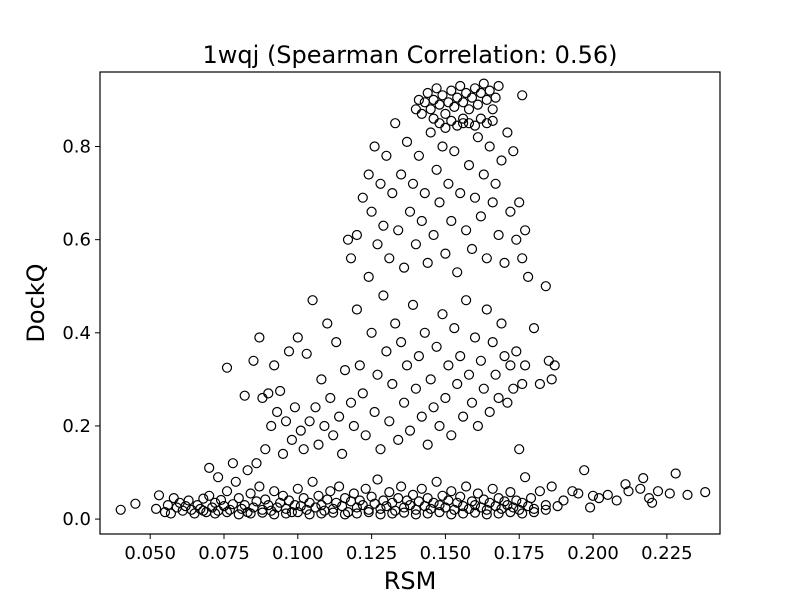  I want to click on x-tick-label: 0.125, so click(372, 553).